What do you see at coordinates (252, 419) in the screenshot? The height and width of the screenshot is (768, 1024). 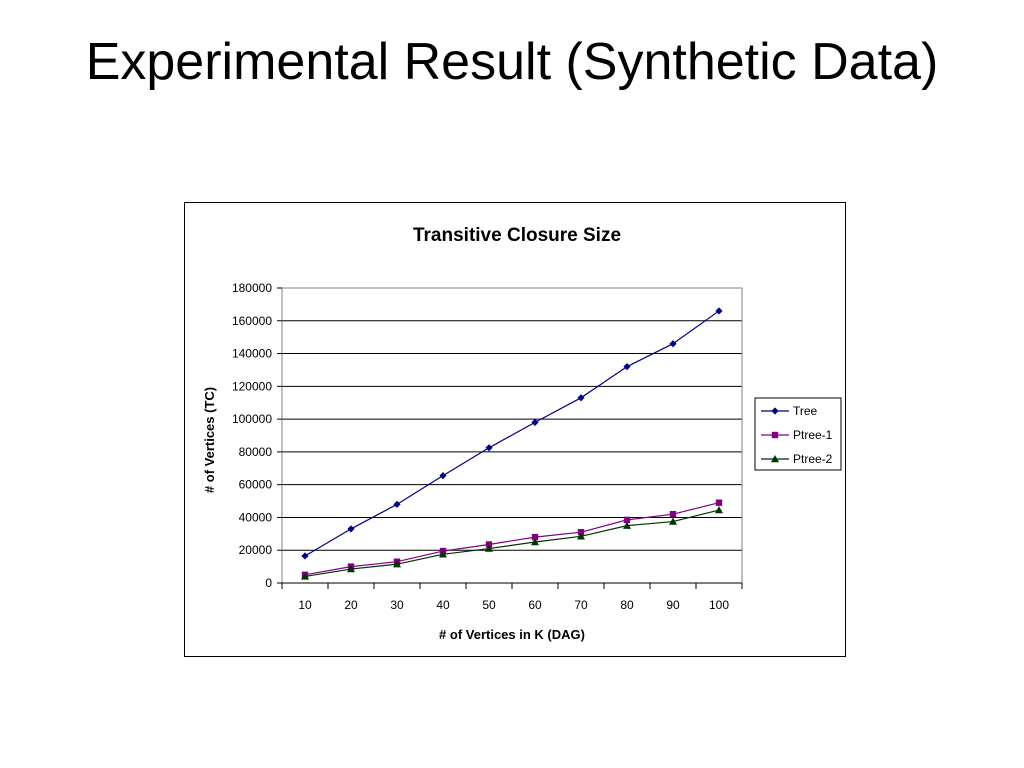 I see `y-tick-label: 100000` at bounding box center [252, 419].